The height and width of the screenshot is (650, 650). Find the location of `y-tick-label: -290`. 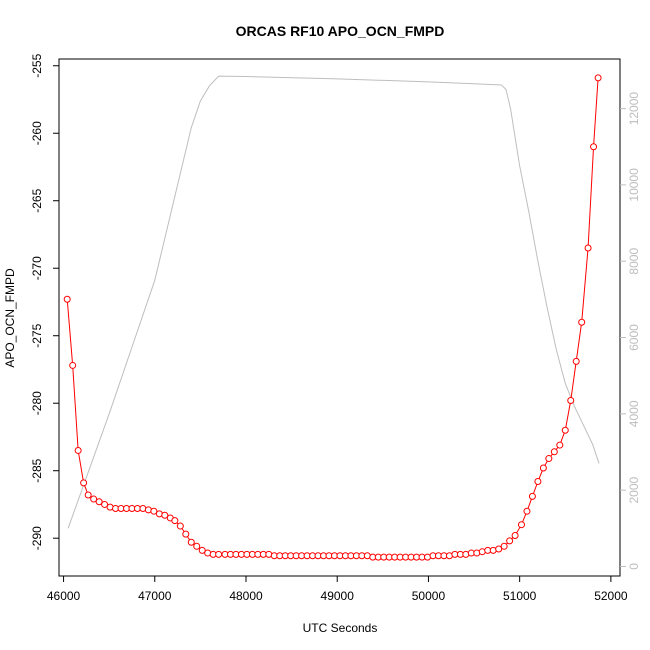

y-tick-label: -290 is located at coordinates (37, 538).